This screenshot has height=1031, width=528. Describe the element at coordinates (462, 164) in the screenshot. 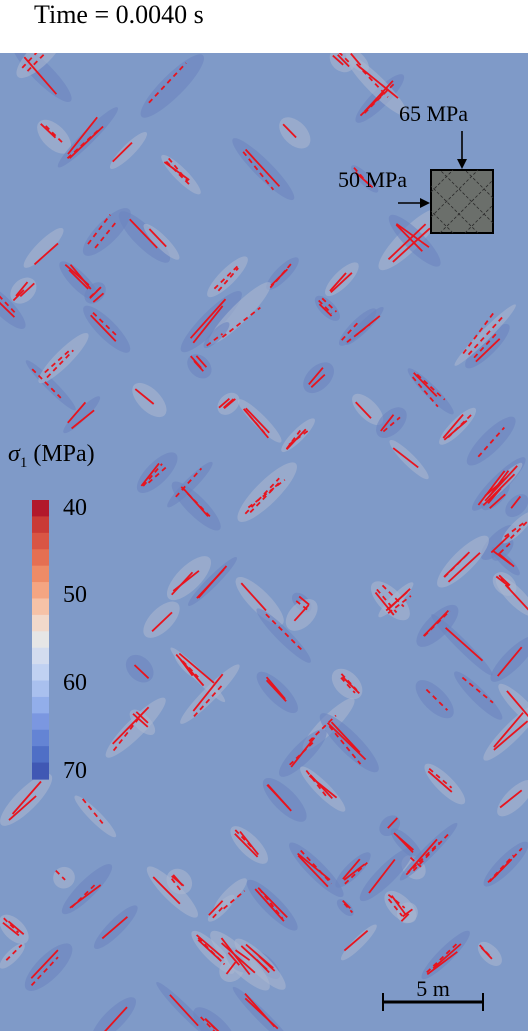

I see `vertical-load-arrowhead-icon` at that location.